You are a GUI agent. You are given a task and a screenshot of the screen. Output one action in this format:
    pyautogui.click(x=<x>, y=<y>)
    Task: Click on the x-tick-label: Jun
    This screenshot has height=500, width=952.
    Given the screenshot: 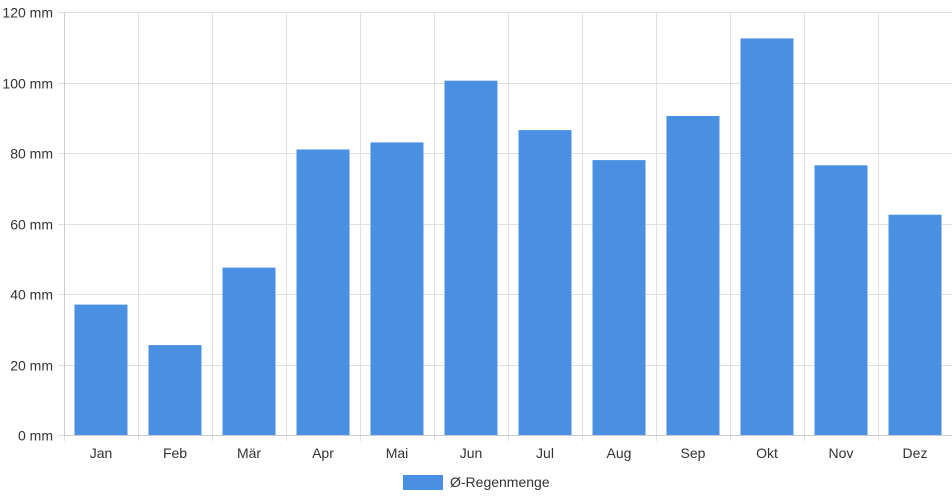 What is the action you would take?
    pyautogui.click(x=471, y=453)
    